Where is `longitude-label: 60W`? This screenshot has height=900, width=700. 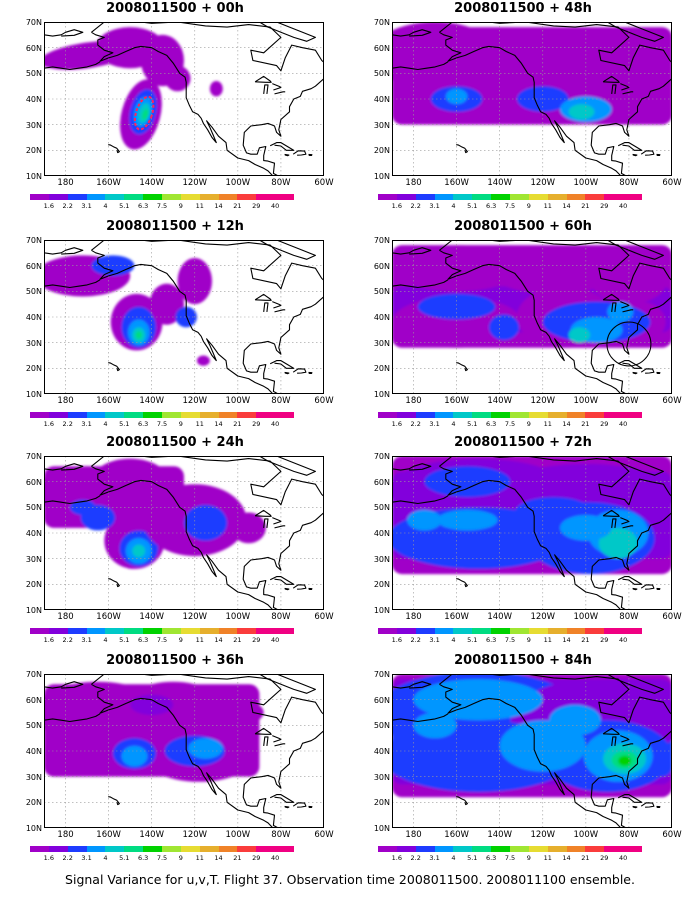 longitude-label: 60W is located at coordinates (324, 401).